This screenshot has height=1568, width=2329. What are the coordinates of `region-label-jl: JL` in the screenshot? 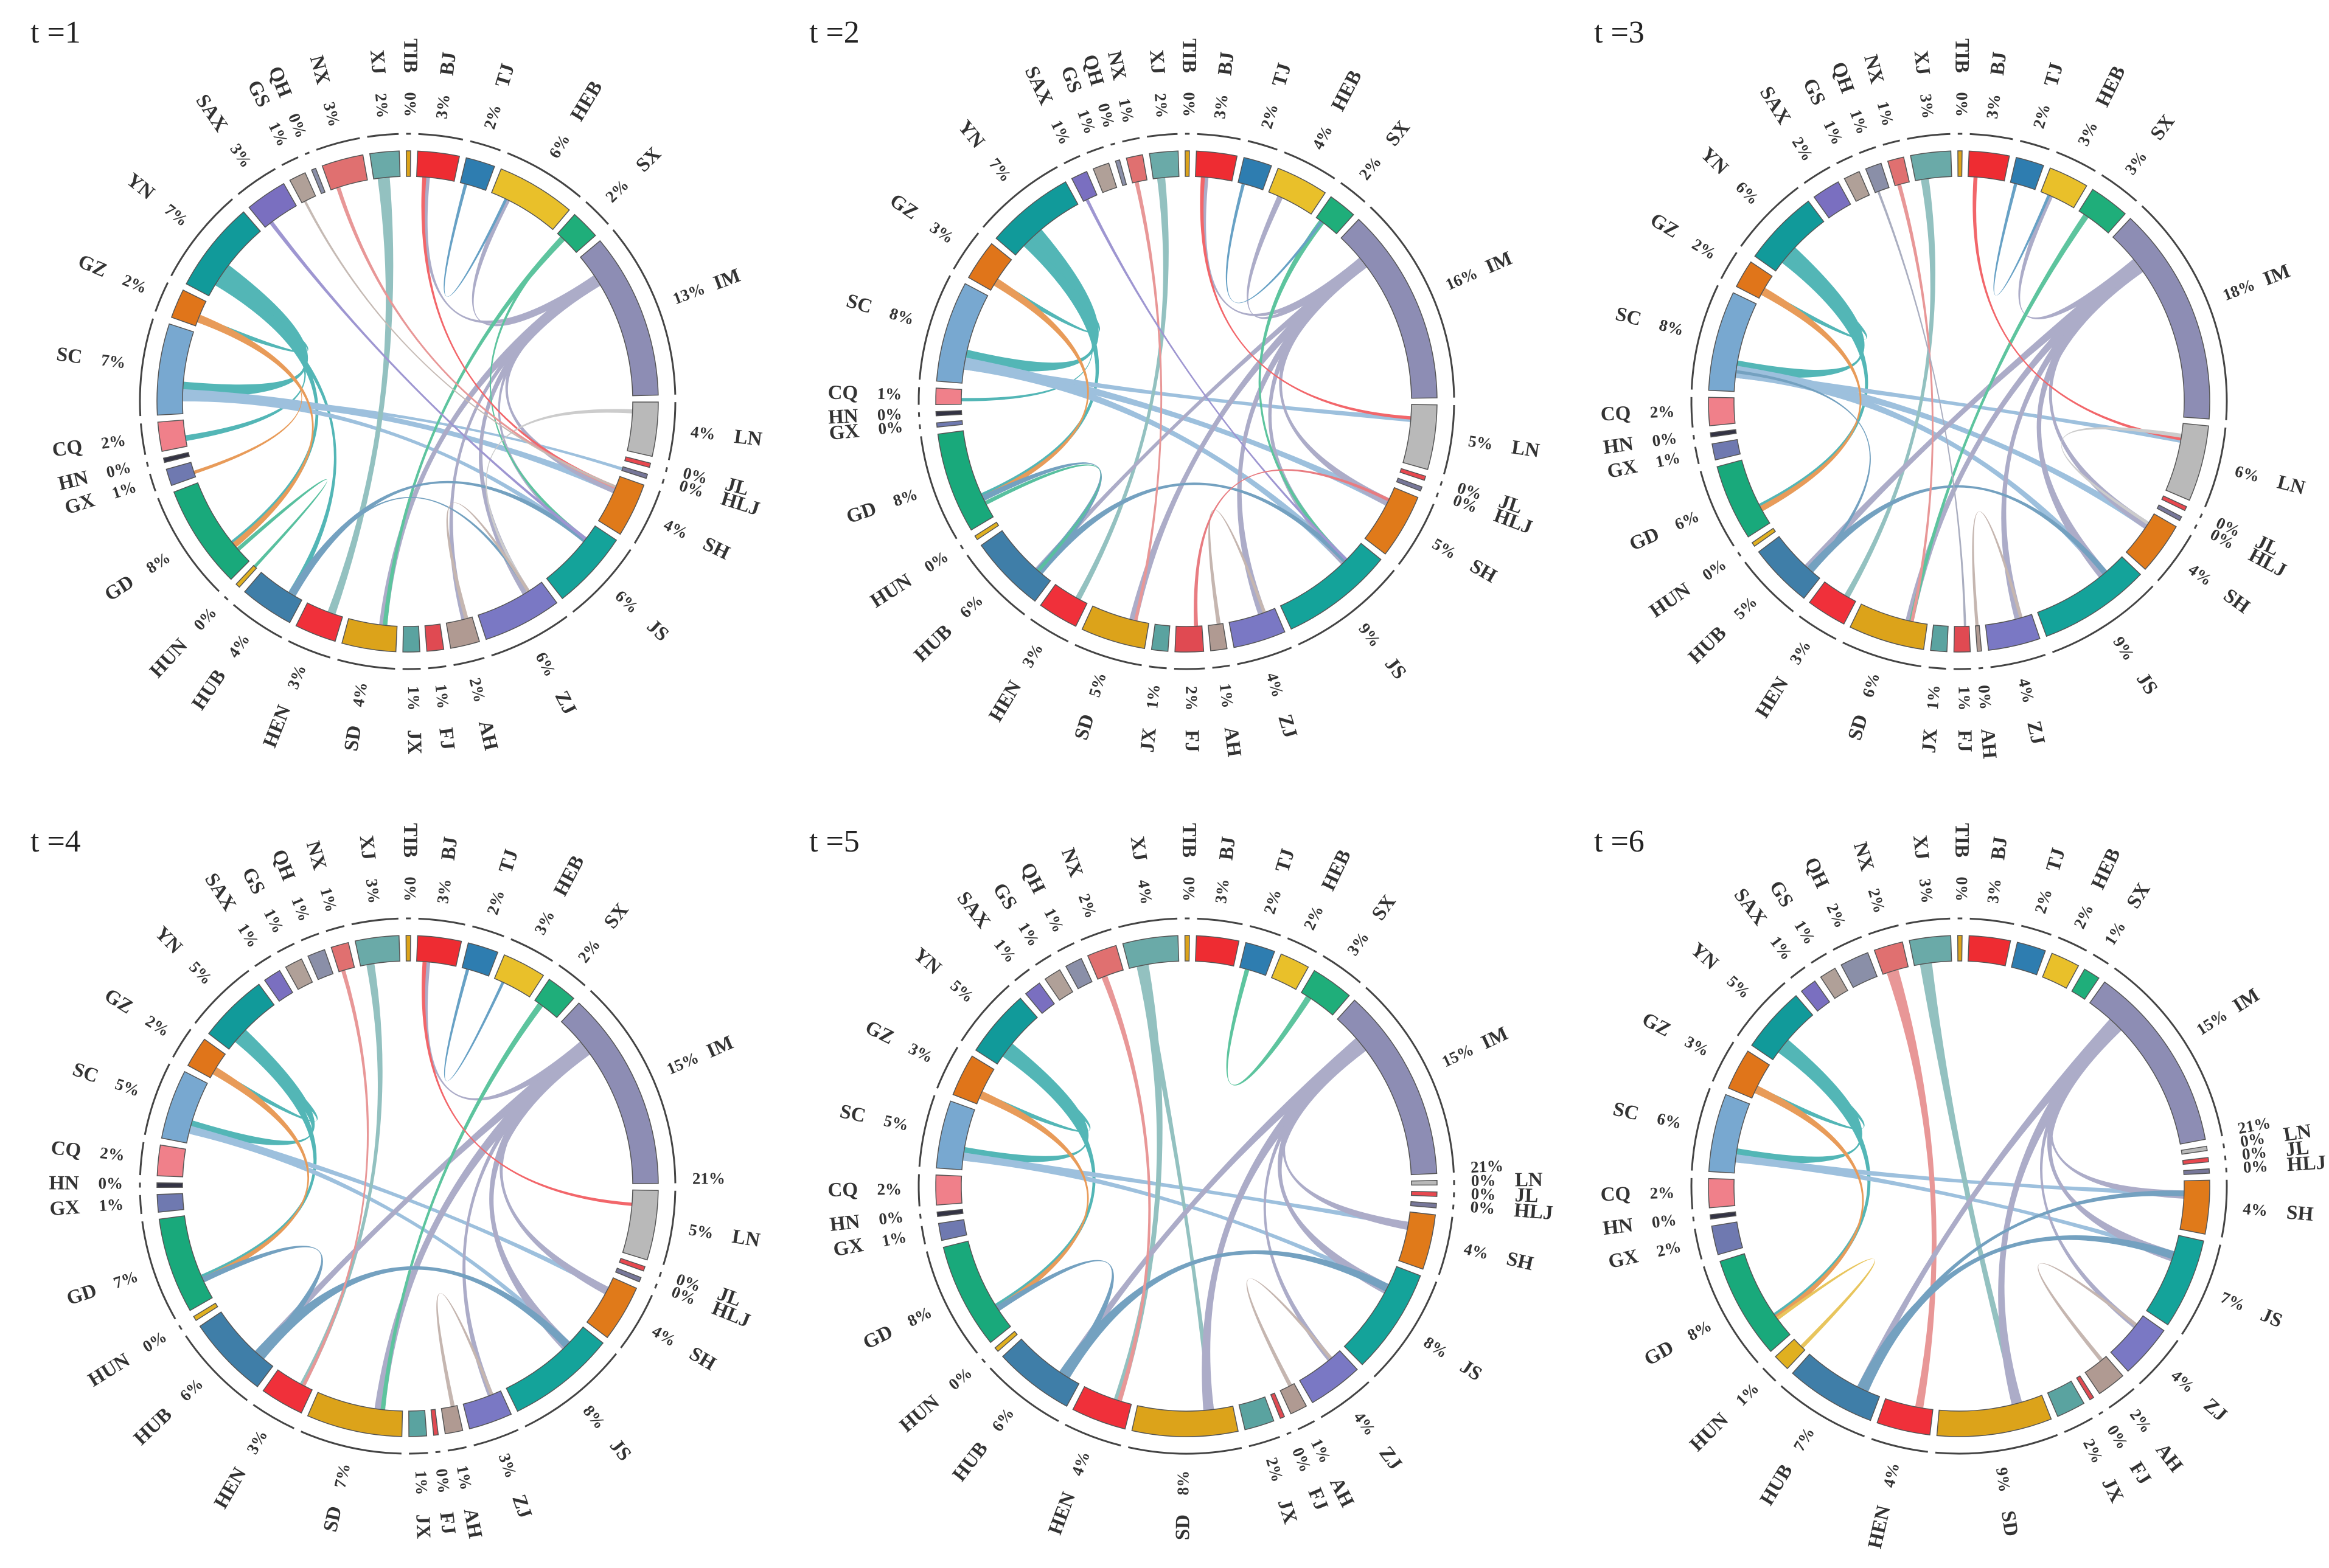 It's located at (1526, 1195).